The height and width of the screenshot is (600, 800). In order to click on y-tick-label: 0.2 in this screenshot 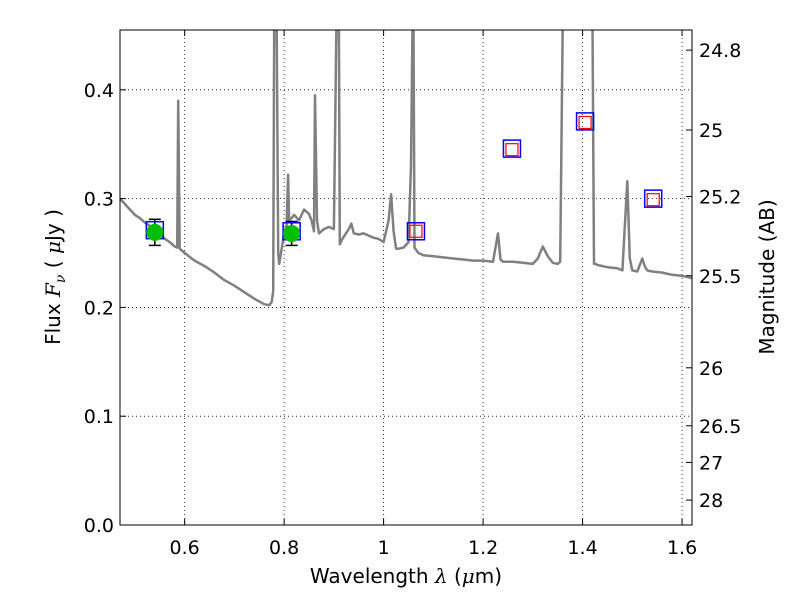, I will do `click(99, 308)`.